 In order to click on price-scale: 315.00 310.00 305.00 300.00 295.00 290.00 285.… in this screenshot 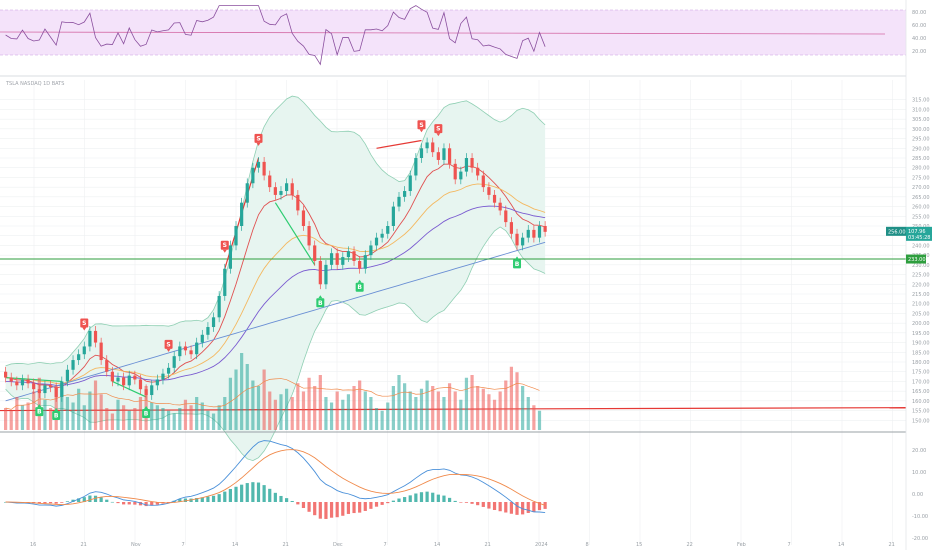, I will do `click(909, 275)`.